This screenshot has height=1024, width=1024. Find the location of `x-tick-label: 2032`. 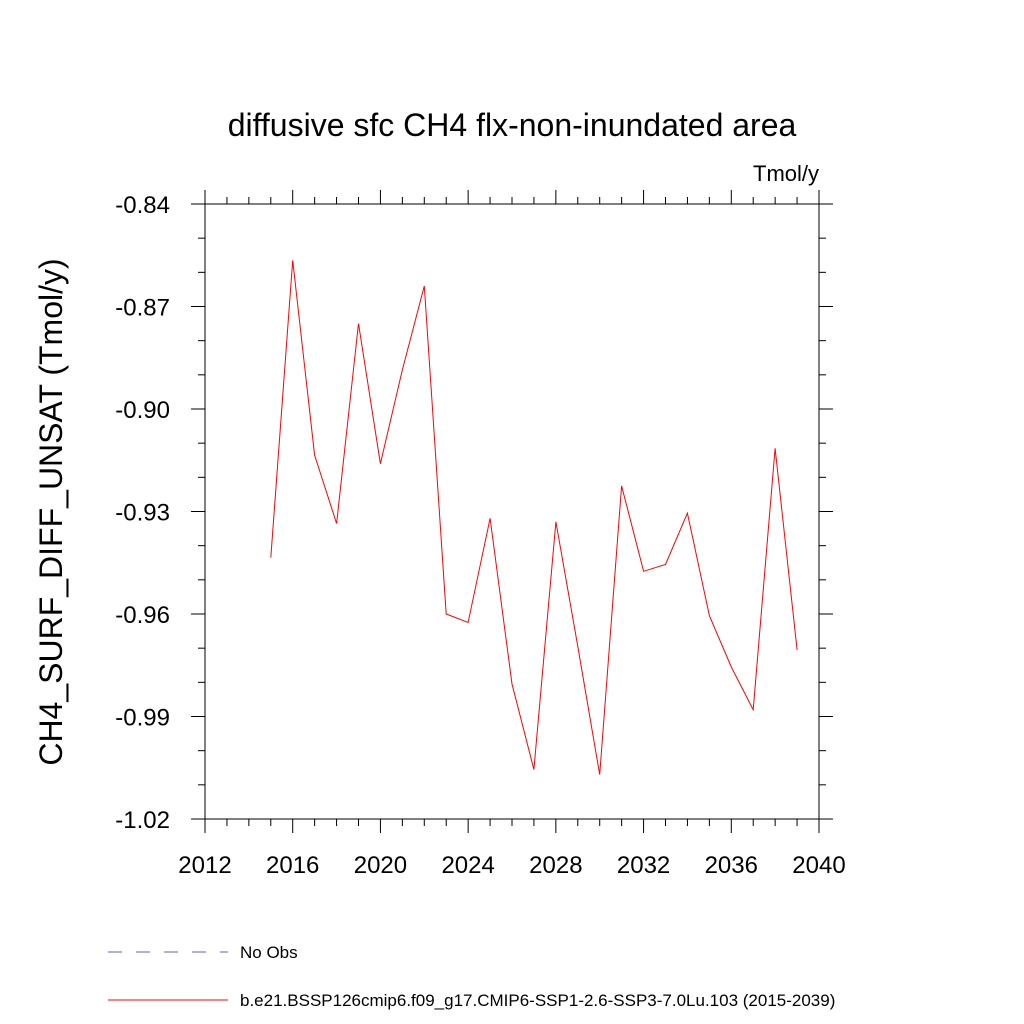

x-tick-label: 2032 is located at coordinates (643, 865).